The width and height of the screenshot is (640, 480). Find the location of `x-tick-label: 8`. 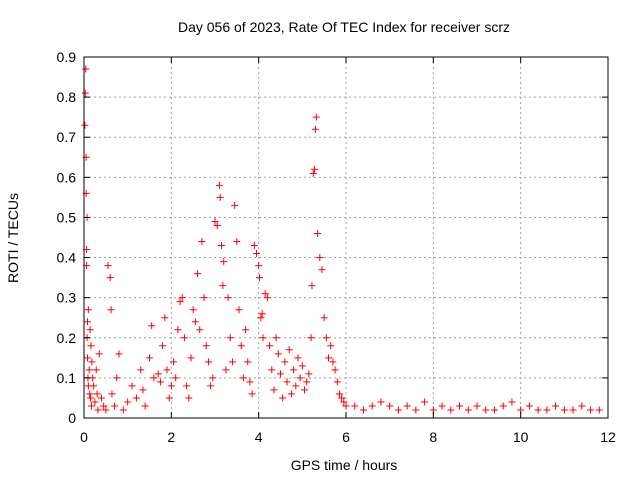

x-tick-label: 8 is located at coordinates (433, 437).